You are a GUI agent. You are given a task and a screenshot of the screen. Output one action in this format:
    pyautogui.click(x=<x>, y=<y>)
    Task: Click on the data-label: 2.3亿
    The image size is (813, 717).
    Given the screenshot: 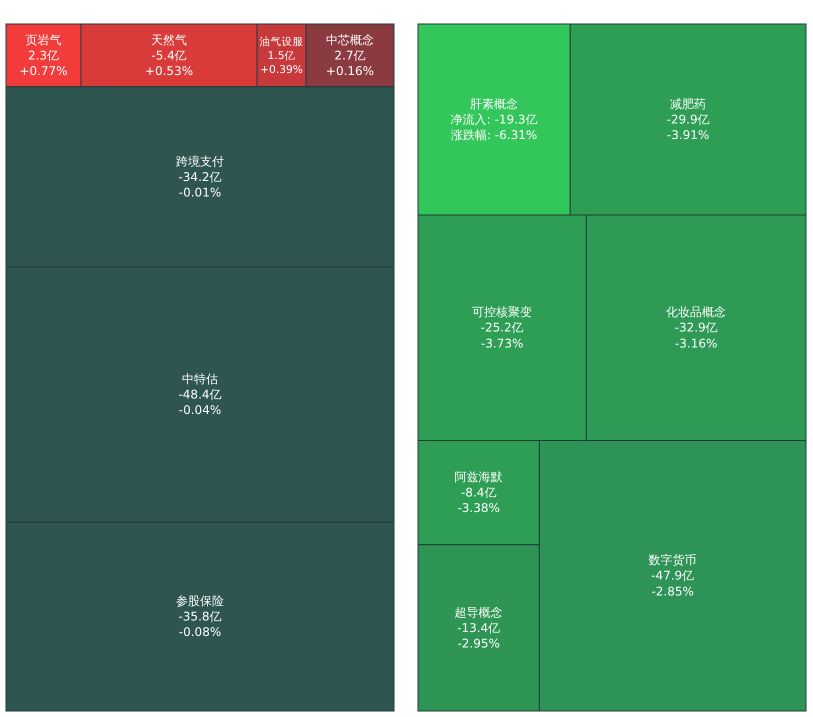 What is the action you would take?
    pyautogui.click(x=44, y=55)
    